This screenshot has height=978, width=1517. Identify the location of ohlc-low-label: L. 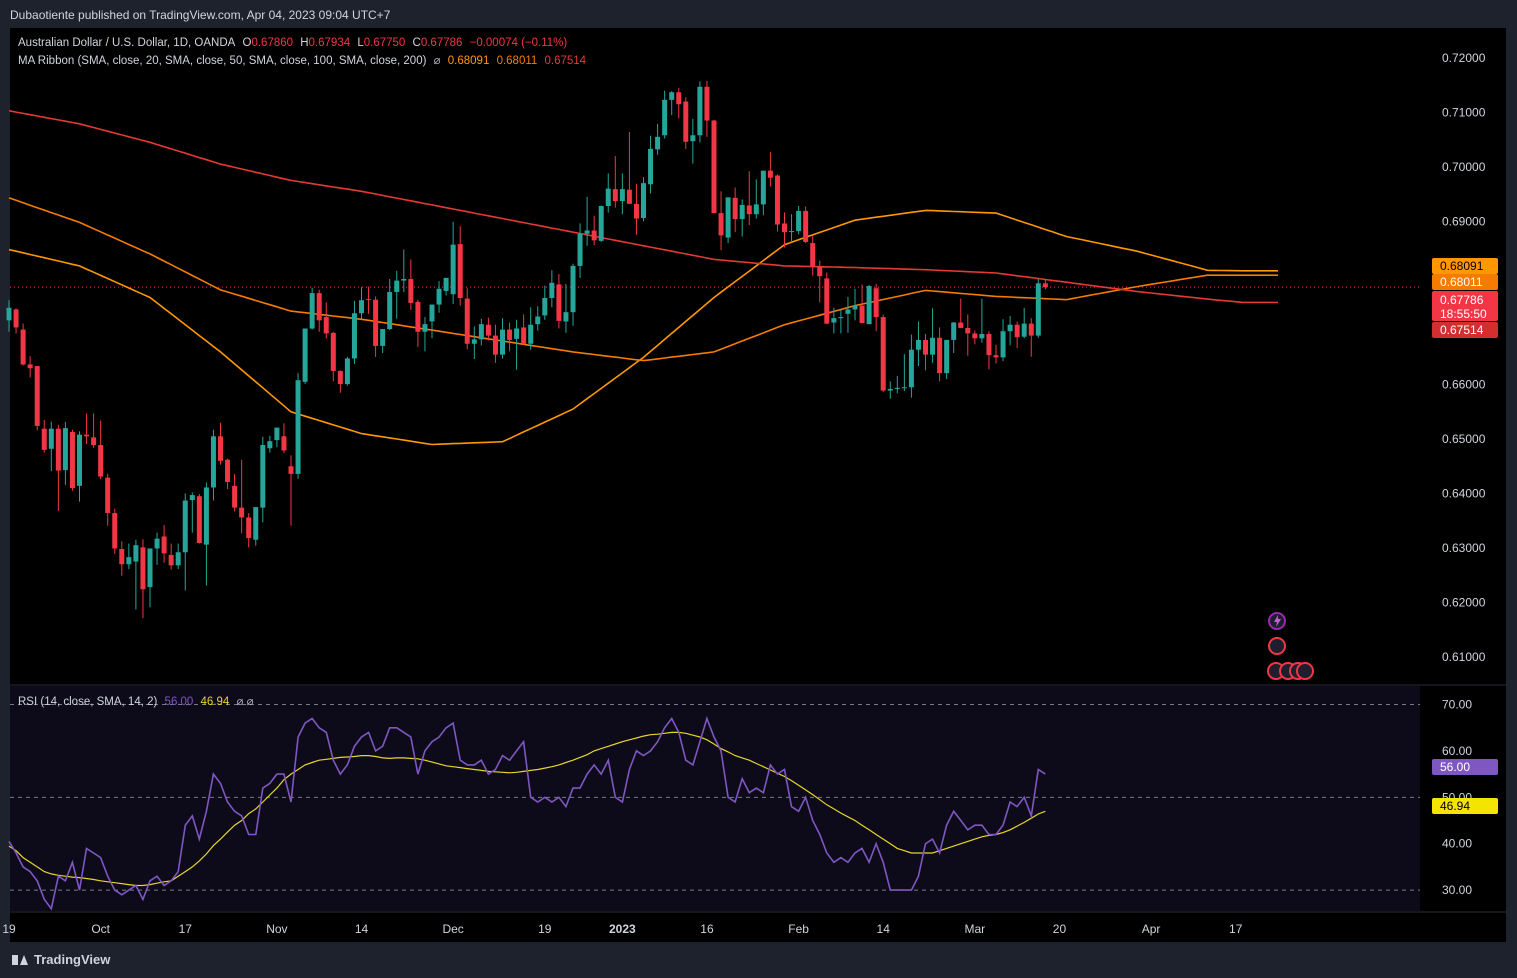
(360, 43).